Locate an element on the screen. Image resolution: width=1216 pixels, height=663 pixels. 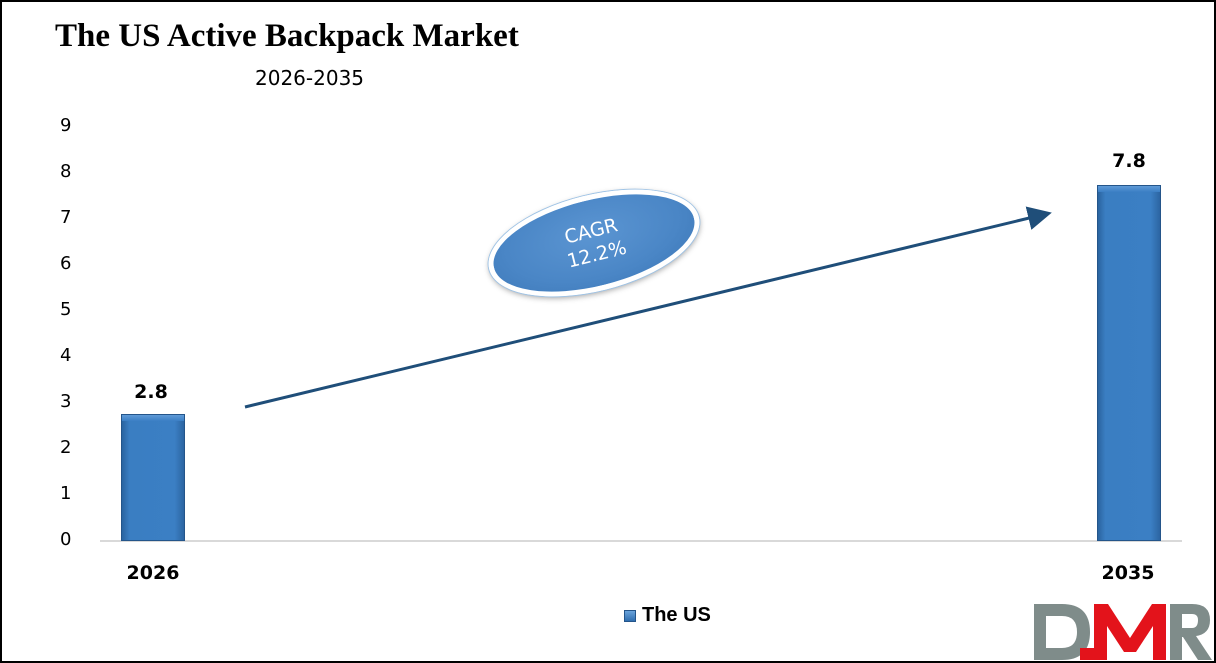
legend: The US is located at coordinates (667, 615).